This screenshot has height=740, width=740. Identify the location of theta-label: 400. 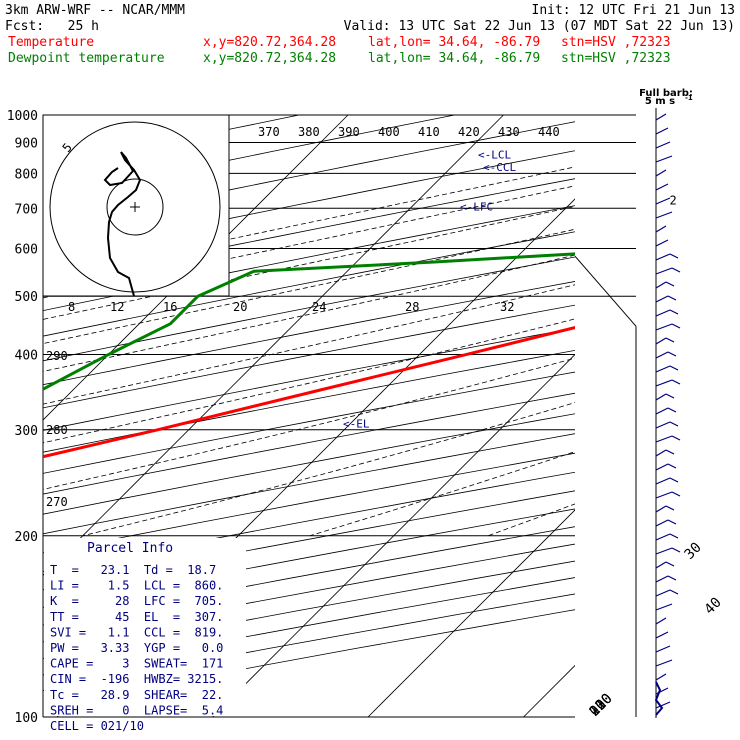
(389, 132).